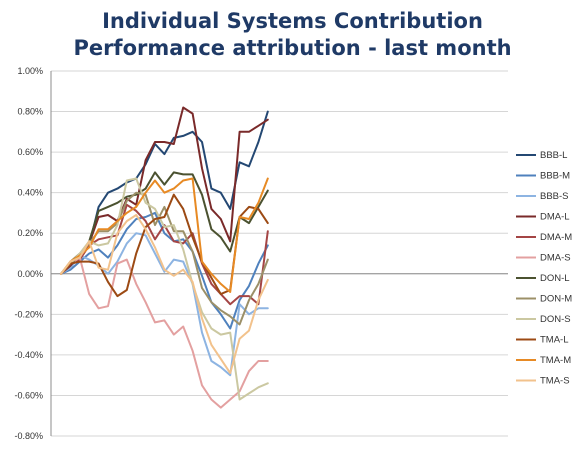 This screenshot has height=451, width=585. Describe the element at coordinates (30, 71) in the screenshot. I see `y-tick-label: 1.00%` at that location.